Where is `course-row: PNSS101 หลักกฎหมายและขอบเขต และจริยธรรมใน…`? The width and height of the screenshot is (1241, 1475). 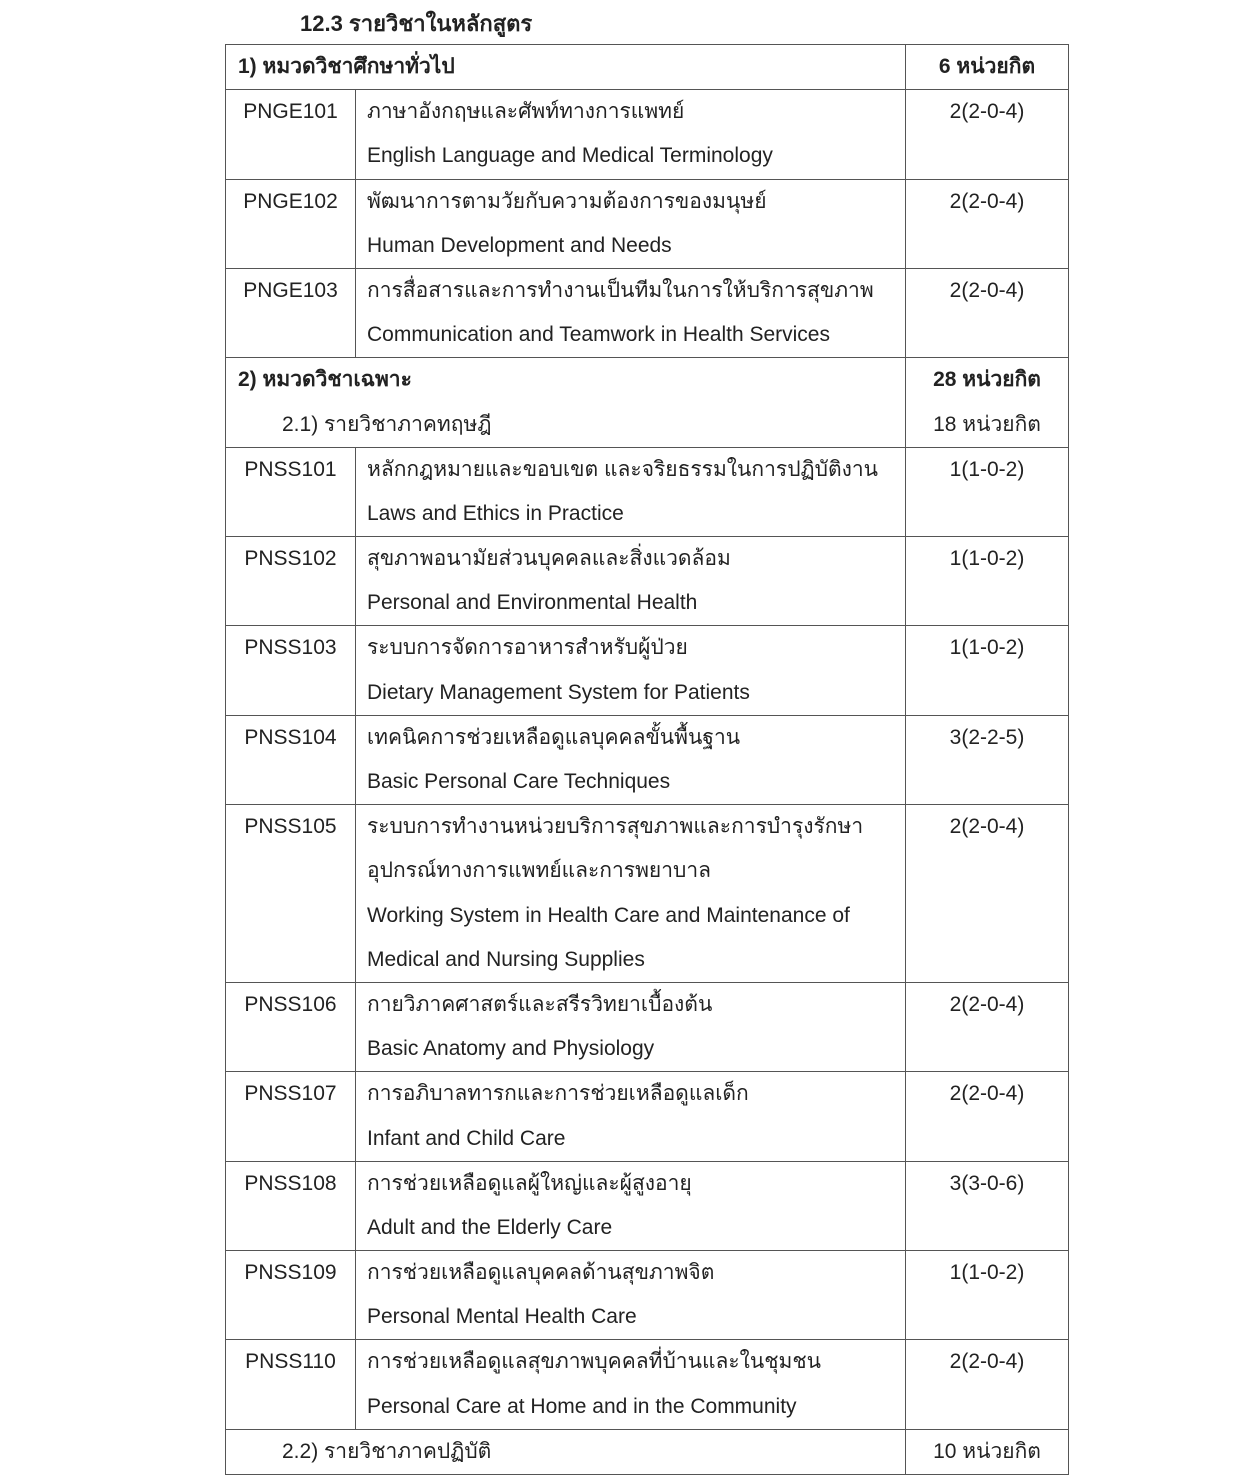 course-row: PNSS101 หลักกฎหมายและขอบเขต และจริยธรรมใน… is located at coordinates (647, 492).